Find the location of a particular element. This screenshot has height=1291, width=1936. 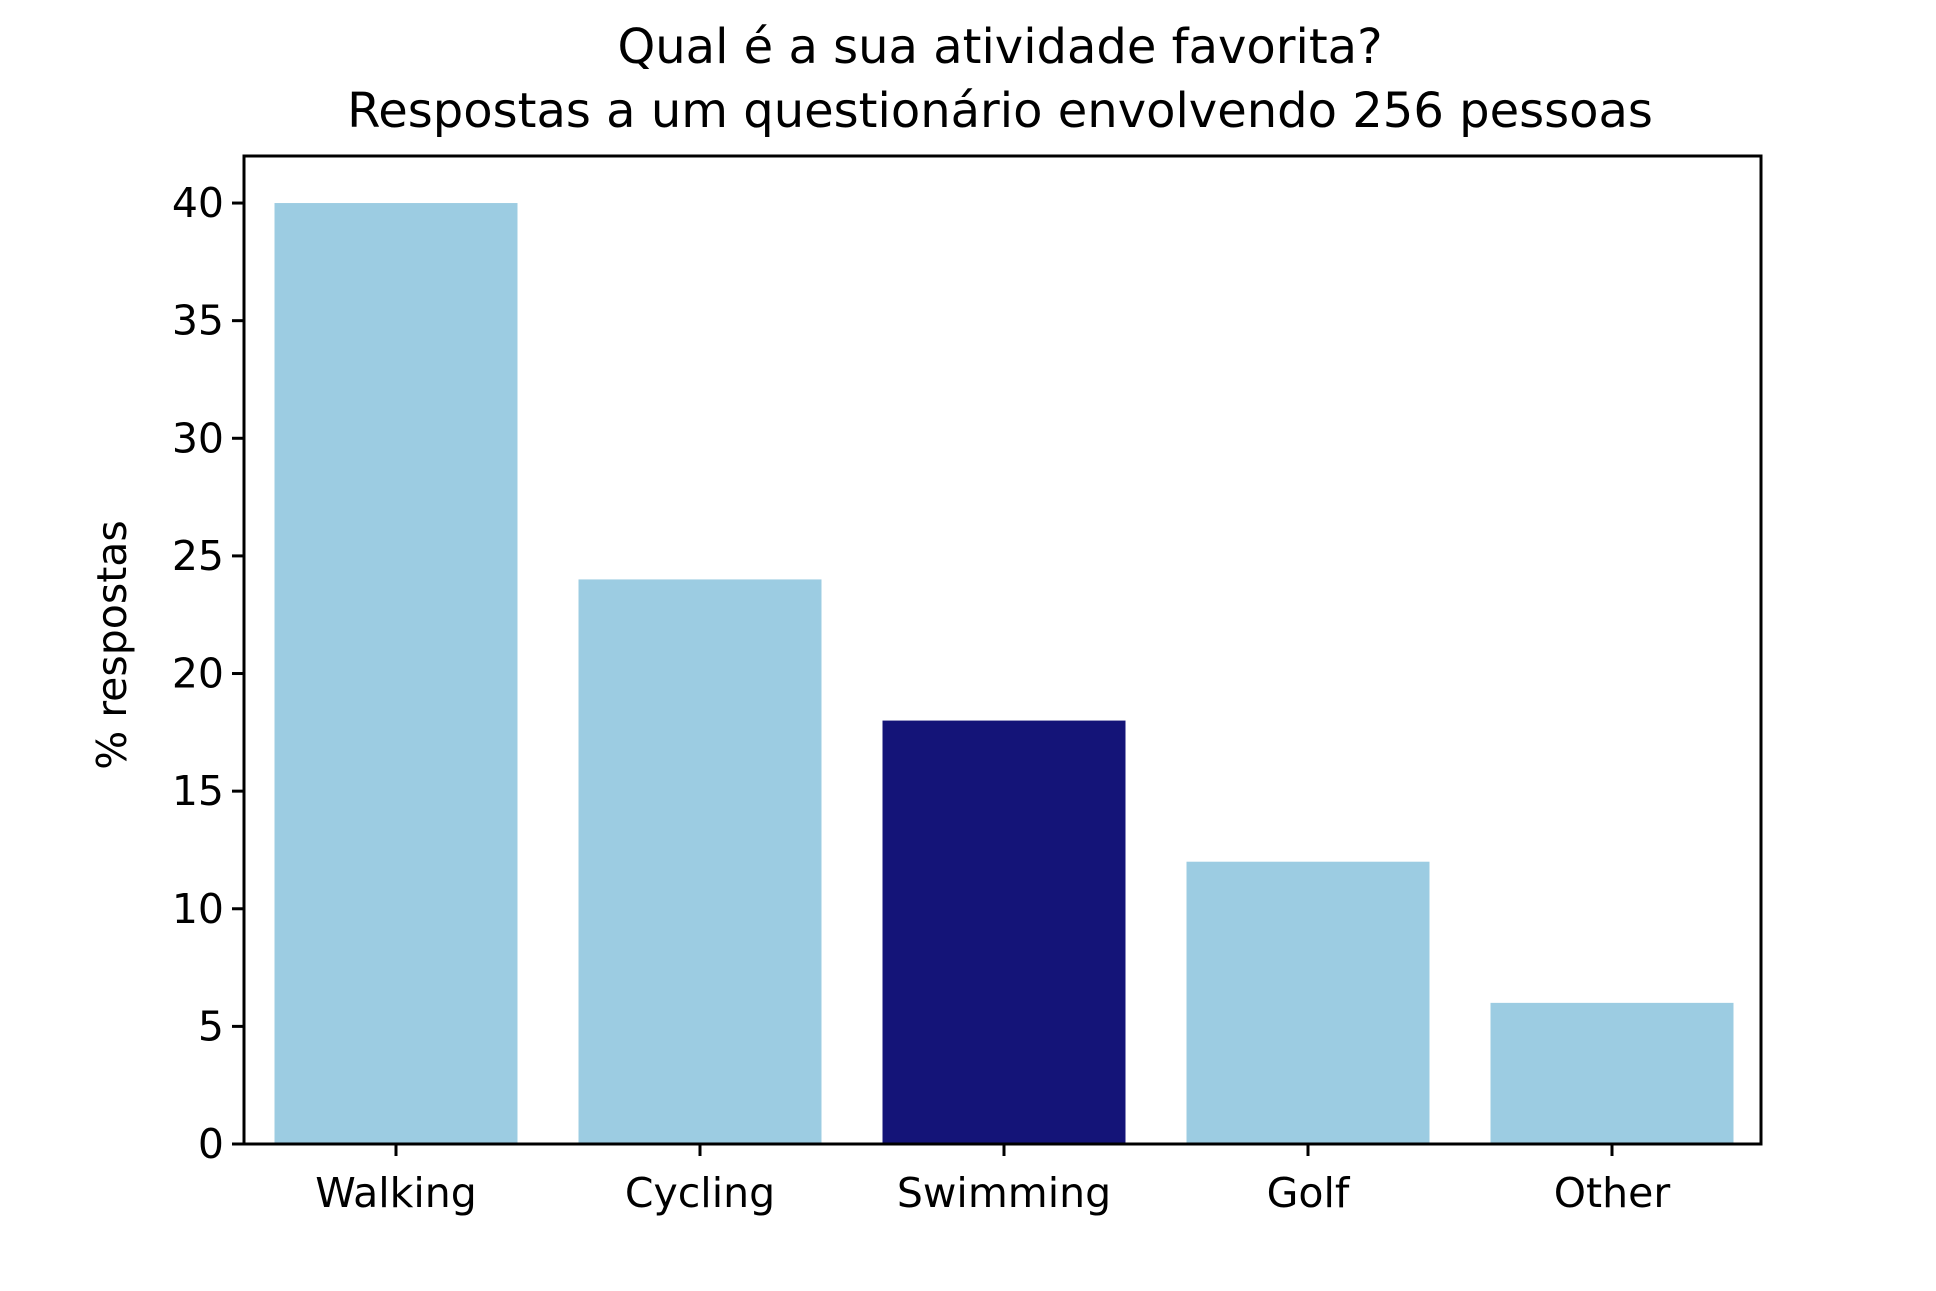

y-tick-label: 5 is located at coordinates (211, 1026).